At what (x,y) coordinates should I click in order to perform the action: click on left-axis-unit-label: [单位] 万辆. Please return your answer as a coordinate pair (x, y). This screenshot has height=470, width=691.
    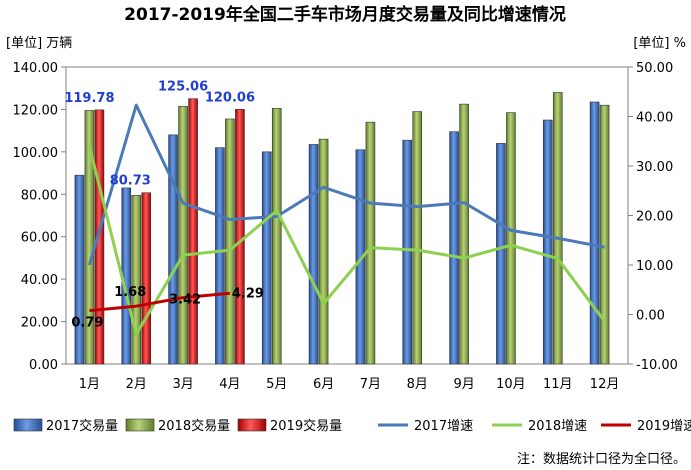
    Looking at the image, I should click on (39, 43).